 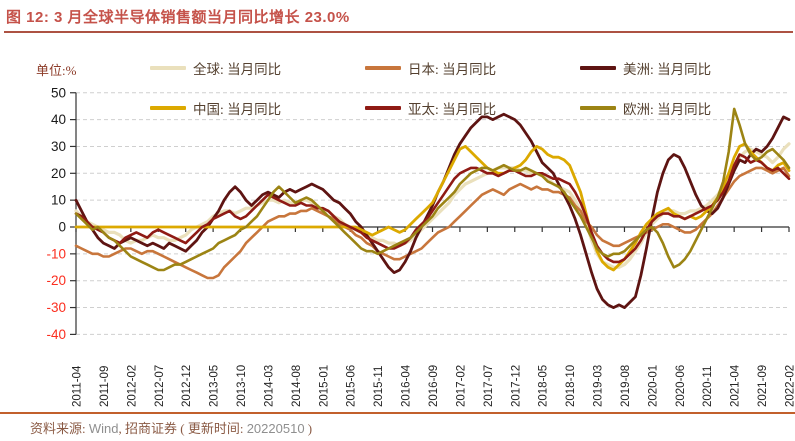 What do you see at coordinates (182, 428) in the screenshot?
I see `source-mid: , 招商证券 ( 更新时间:` at bounding box center [182, 428].